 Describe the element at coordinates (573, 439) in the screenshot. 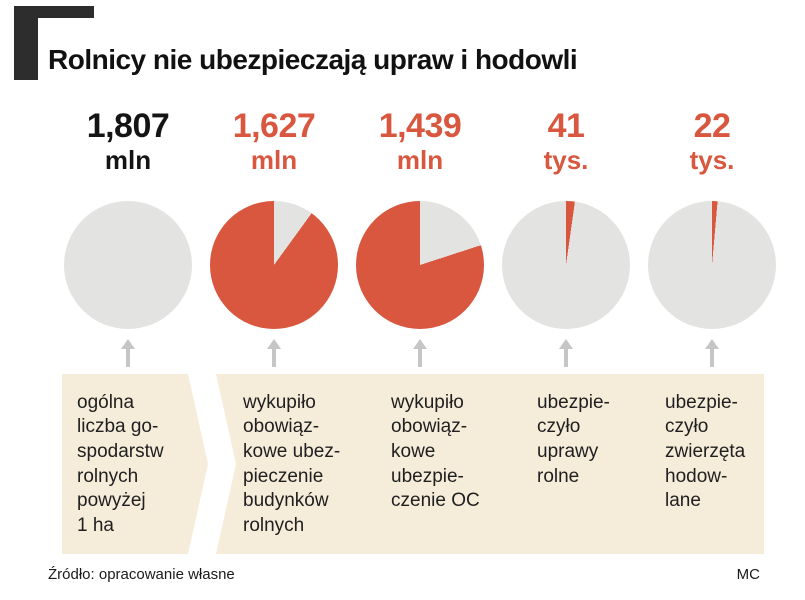

I see `pie-label: ubezpie- czyło uprawy rolne` at that location.